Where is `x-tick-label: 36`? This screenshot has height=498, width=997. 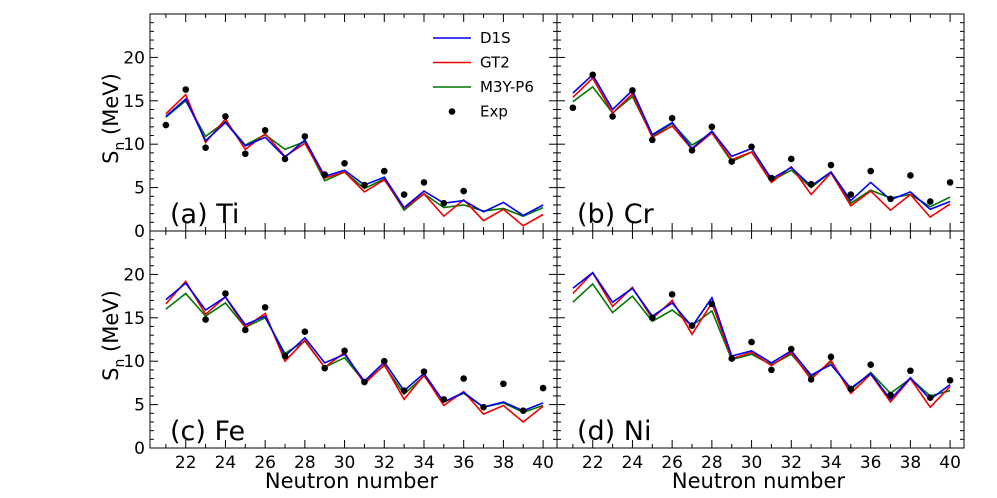 x-tick-label: 36 is located at coordinates (464, 463).